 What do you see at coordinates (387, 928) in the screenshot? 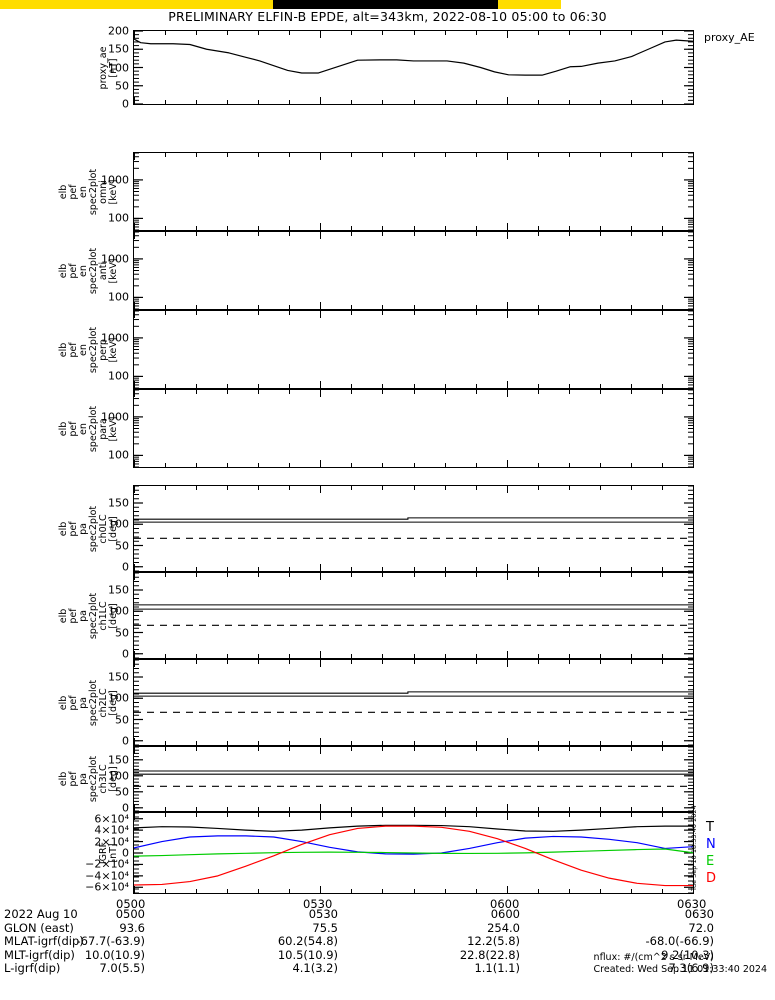
I see `info-row: GLON (east) 93.6 75.5 254.0 72.0` at bounding box center [387, 928].